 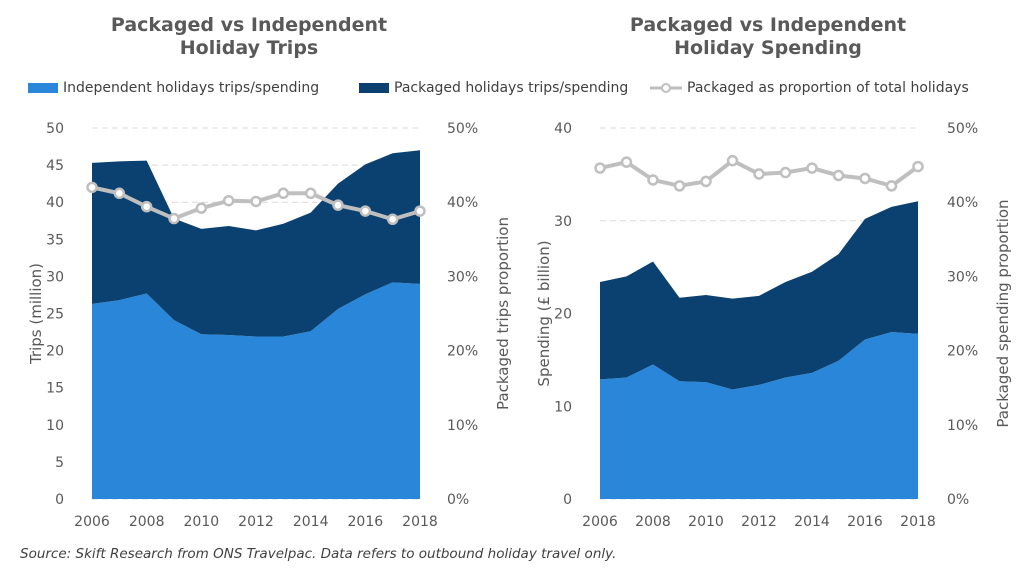 I want to click on chart-1-title-line-1: Packaged vs Independent, so click(x=249, y=25).